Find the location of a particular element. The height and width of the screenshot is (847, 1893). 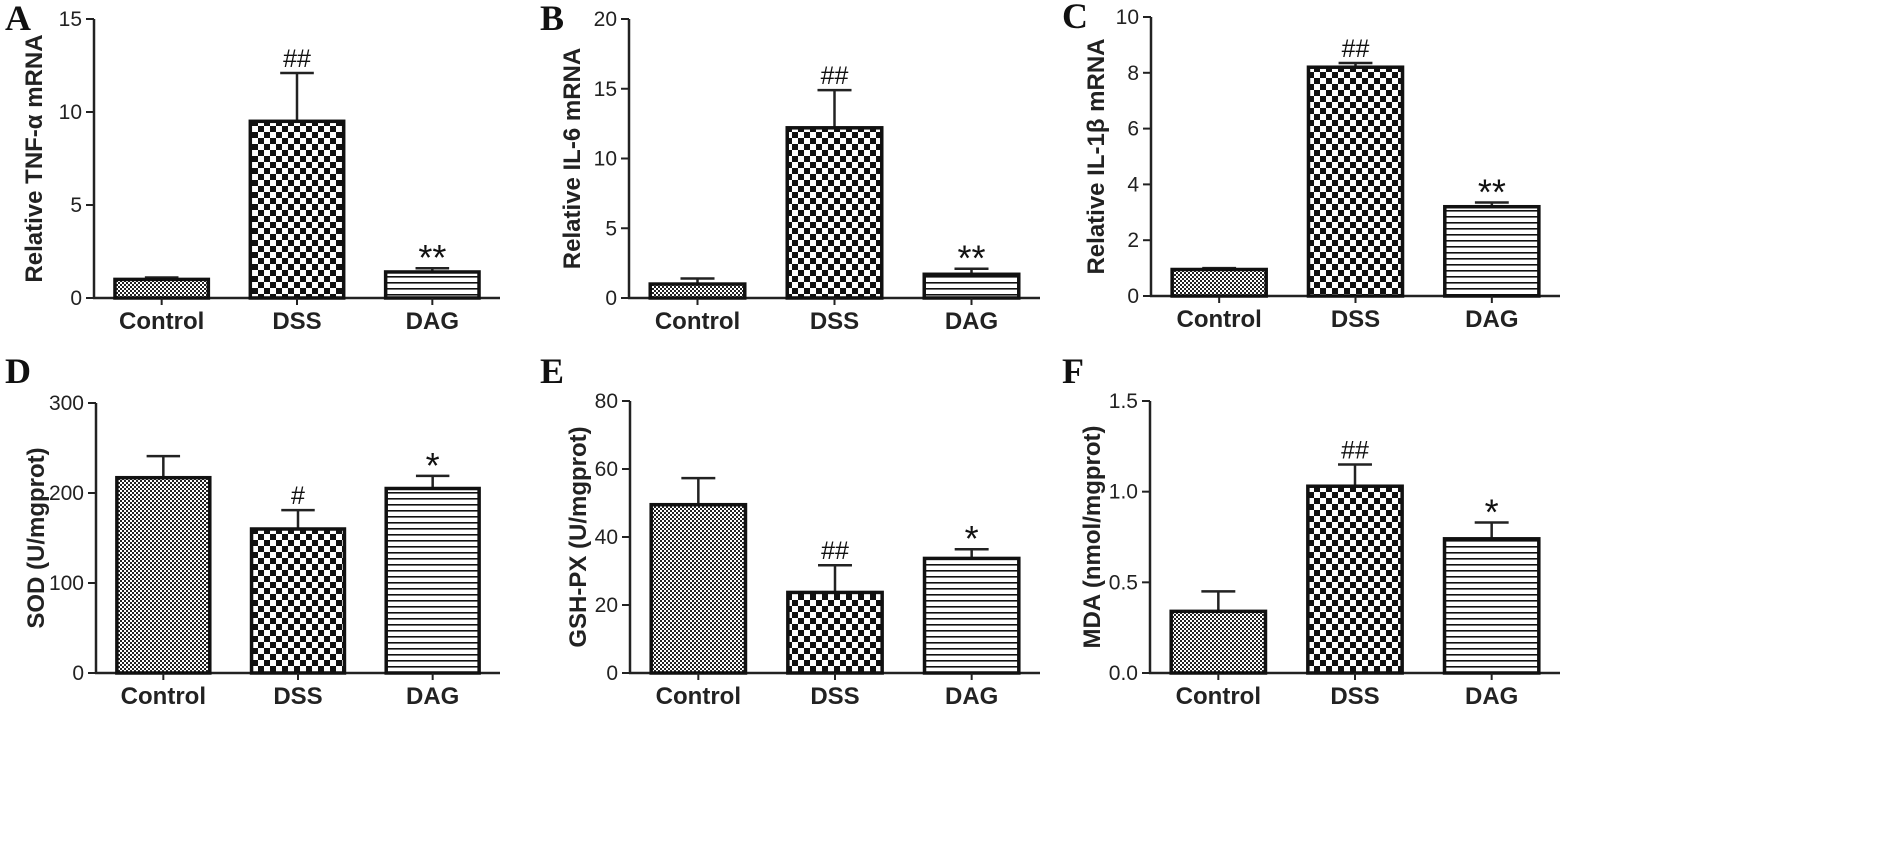

y-tick-label: 100 is located at coordinates (66, 583).